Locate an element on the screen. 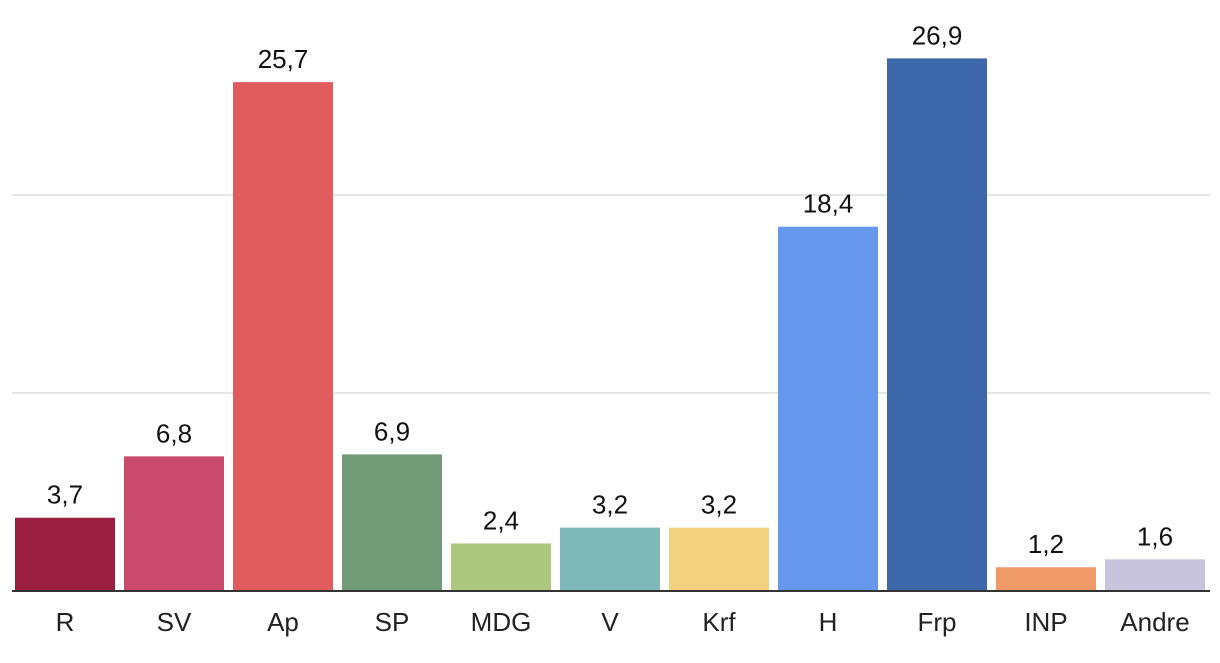  bar-mdg is located at coordinates (501, 567).